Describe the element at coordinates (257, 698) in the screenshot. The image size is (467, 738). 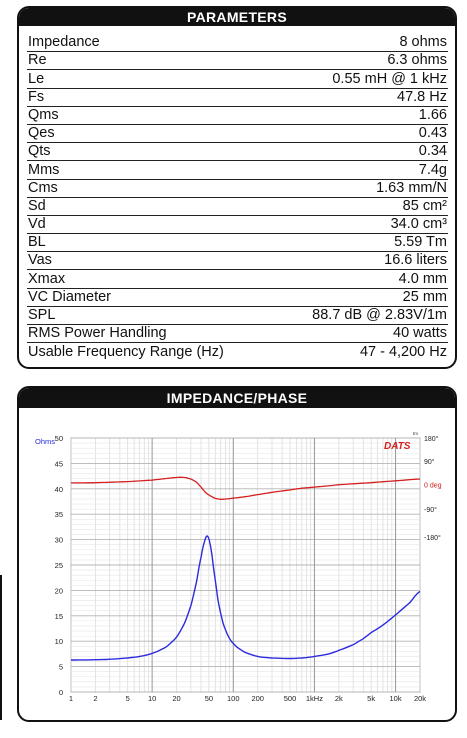
I see `x-tick-label: 200` at that location.